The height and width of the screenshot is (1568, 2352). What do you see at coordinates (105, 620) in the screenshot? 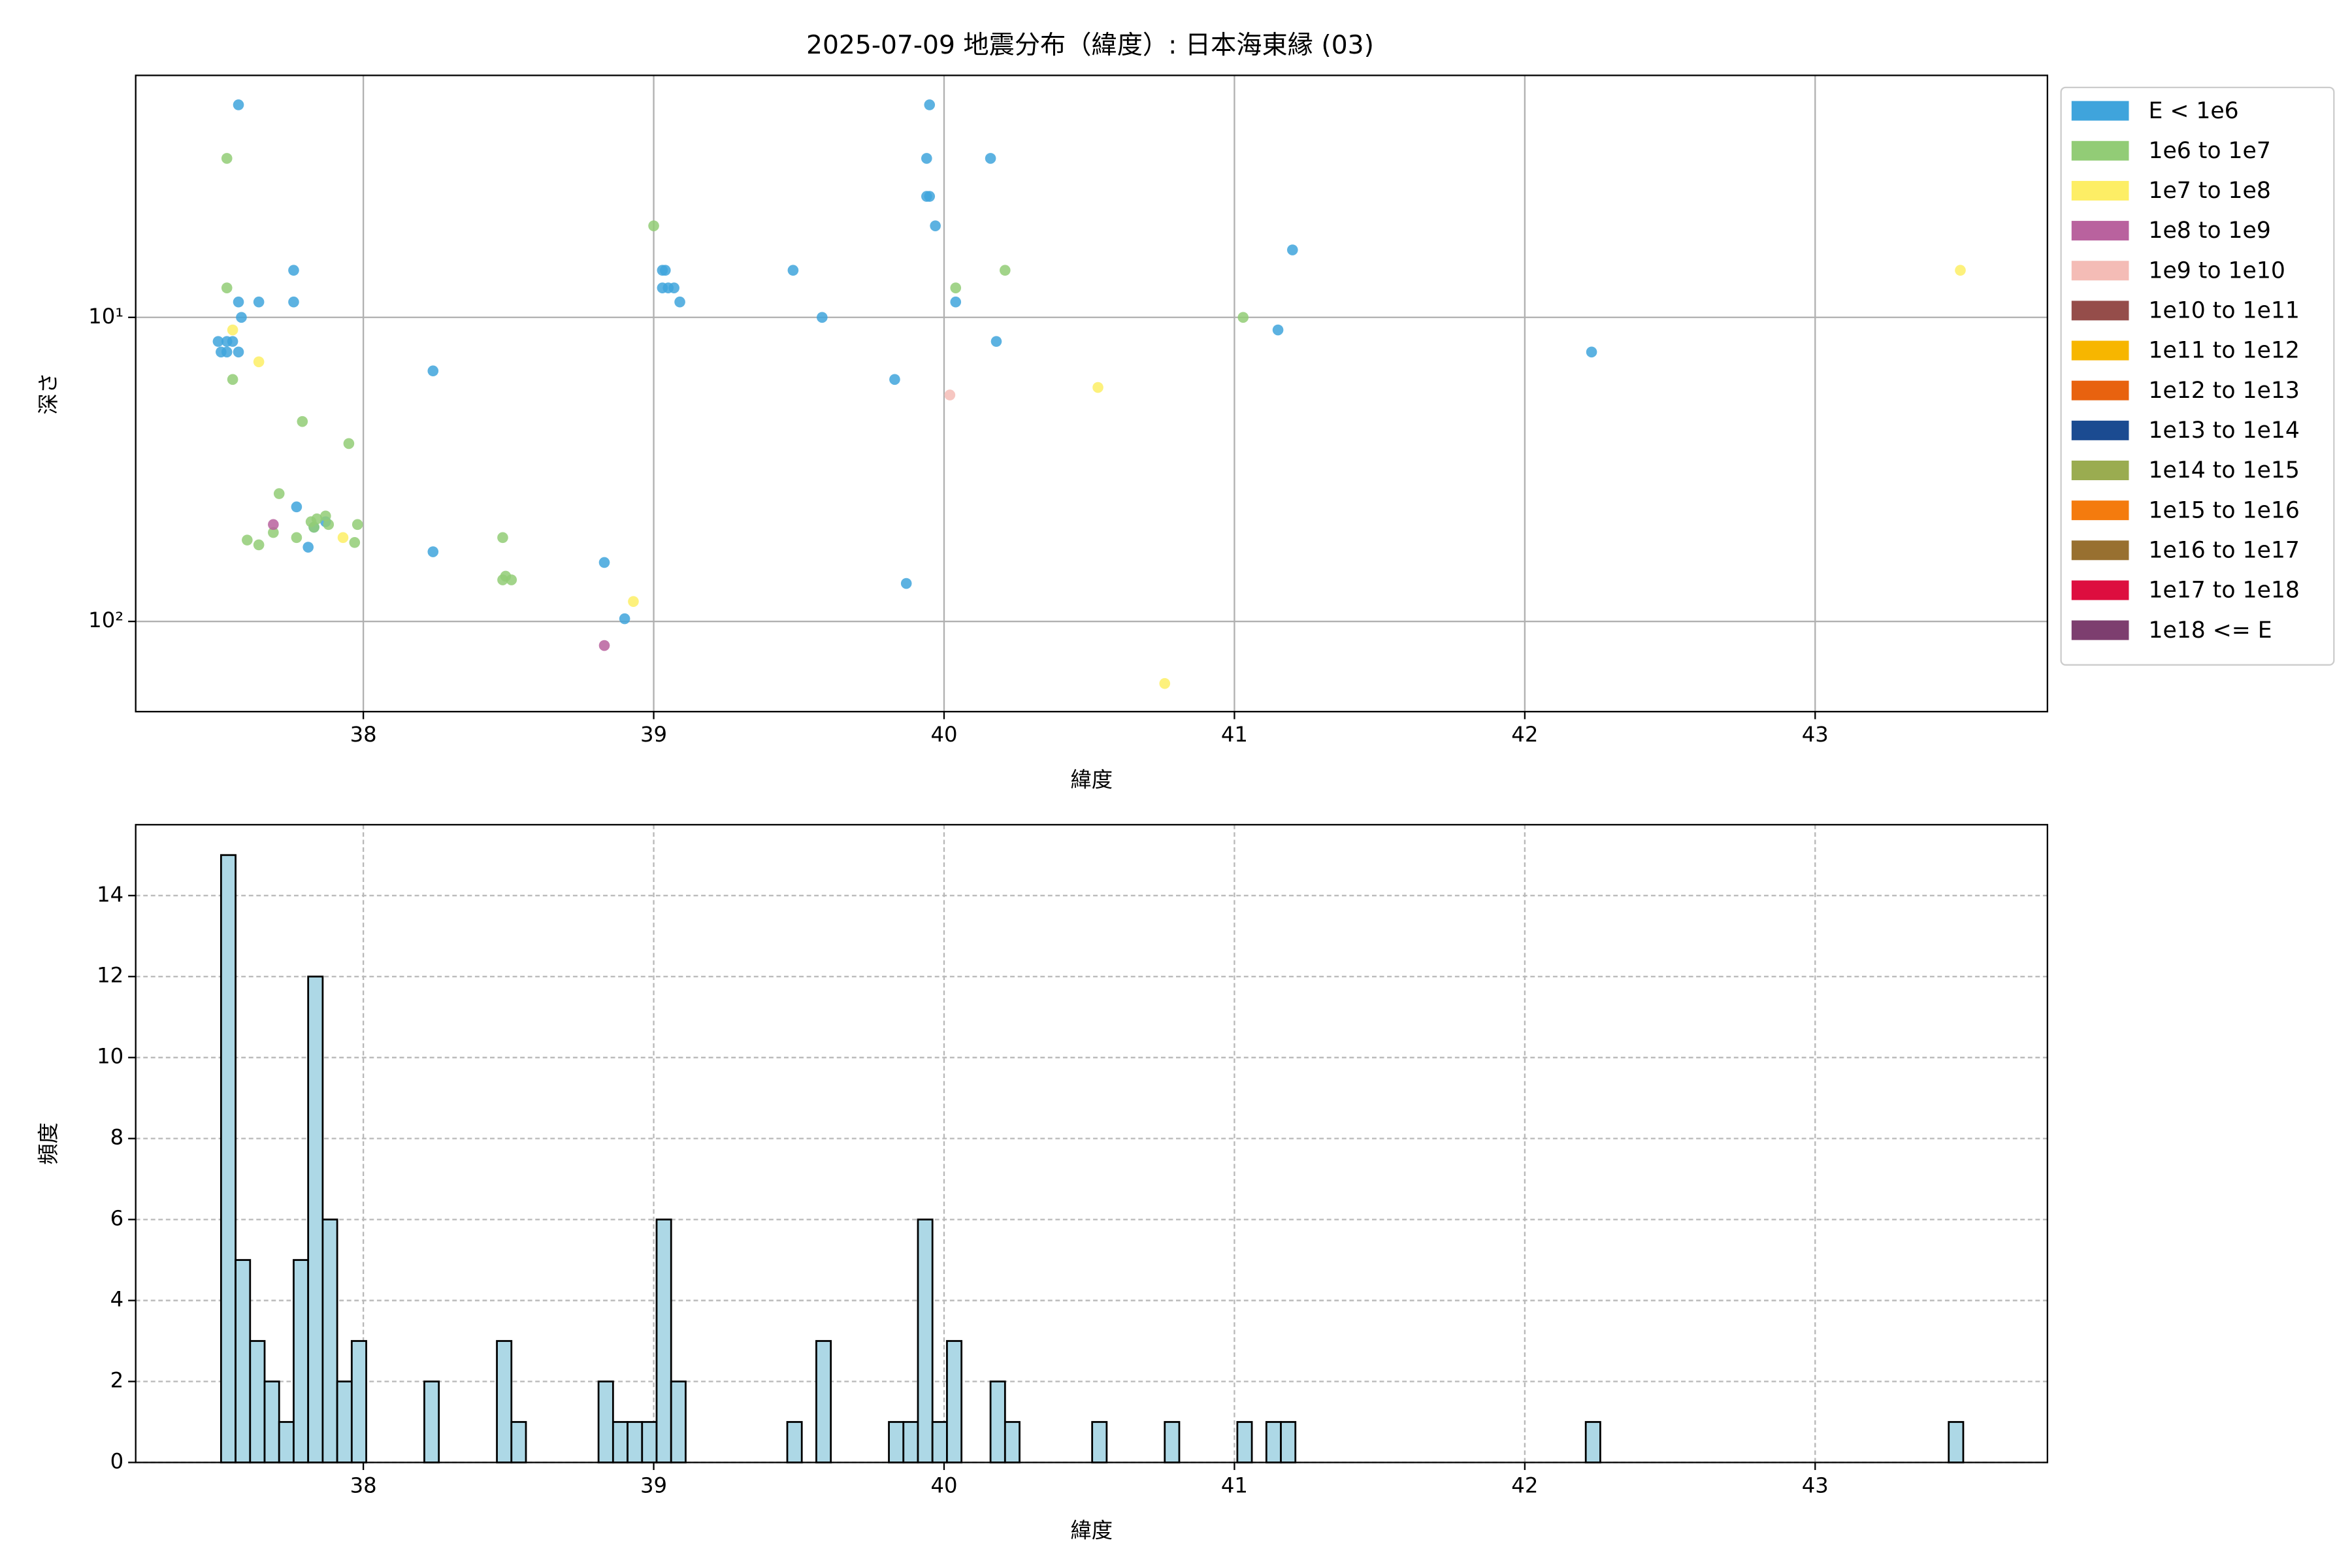
I see `y-tick-label: 10²` at bounding box center [105, 620].